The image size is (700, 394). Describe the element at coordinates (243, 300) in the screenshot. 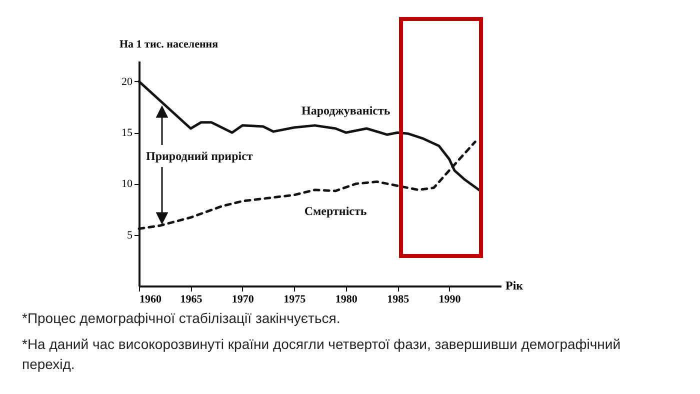

I see `x-tick-label: 1970` at that location.